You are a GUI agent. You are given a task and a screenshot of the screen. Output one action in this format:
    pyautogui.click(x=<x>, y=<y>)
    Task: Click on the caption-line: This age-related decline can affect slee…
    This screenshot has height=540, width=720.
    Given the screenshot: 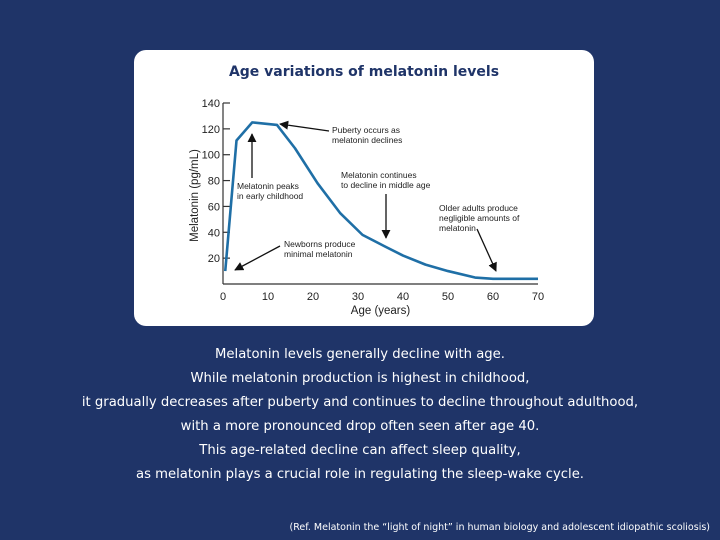 What is the action you would take?
    pyautogui.click(x=360, y=450)
    